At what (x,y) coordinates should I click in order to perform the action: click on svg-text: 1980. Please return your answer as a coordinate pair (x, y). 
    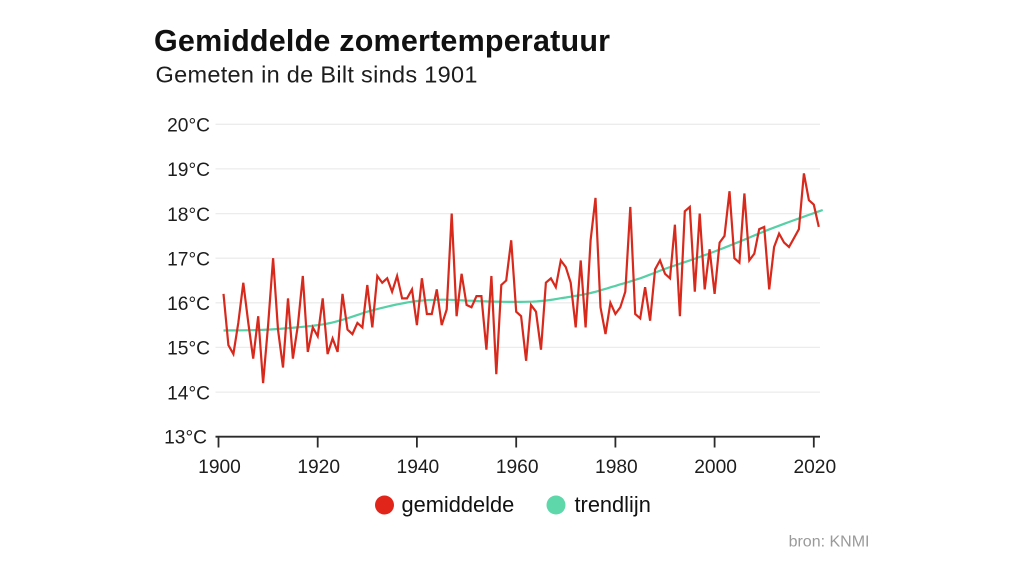
    Looking at the image, I should click on (616, 467).